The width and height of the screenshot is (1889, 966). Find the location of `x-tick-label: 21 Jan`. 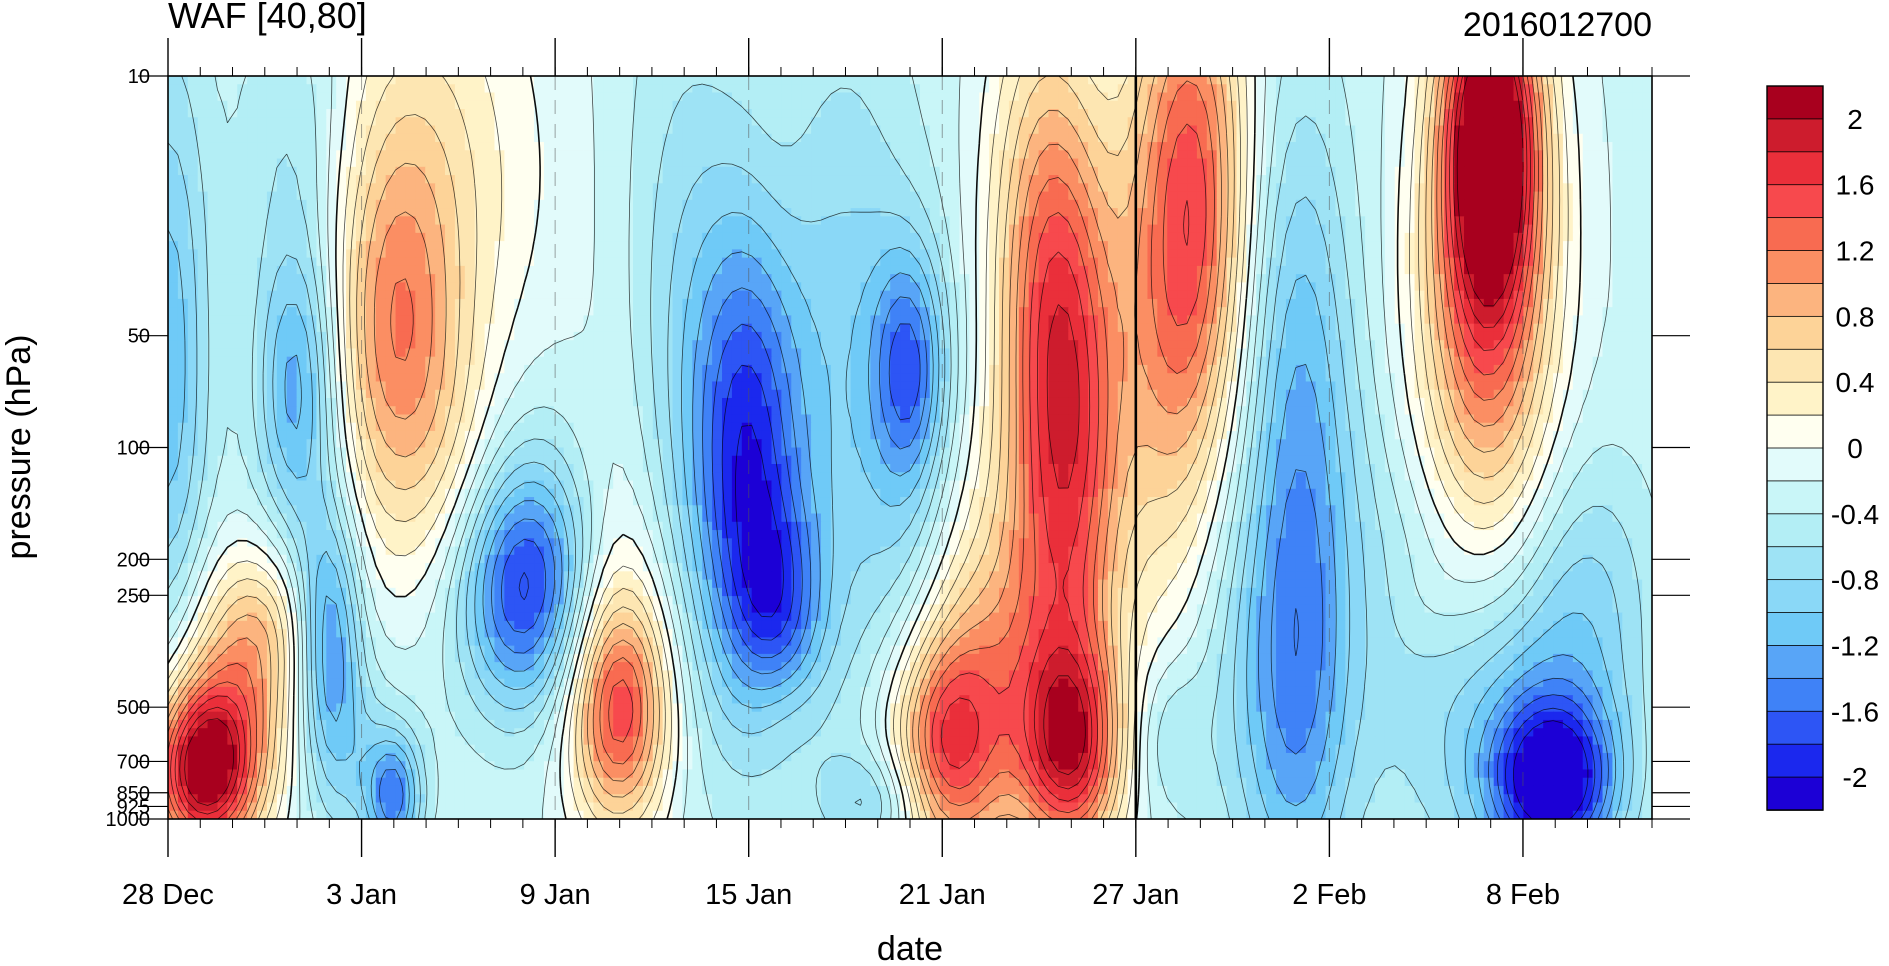

x-tick-label: 21 Jan is located at coordinates (942, 895).